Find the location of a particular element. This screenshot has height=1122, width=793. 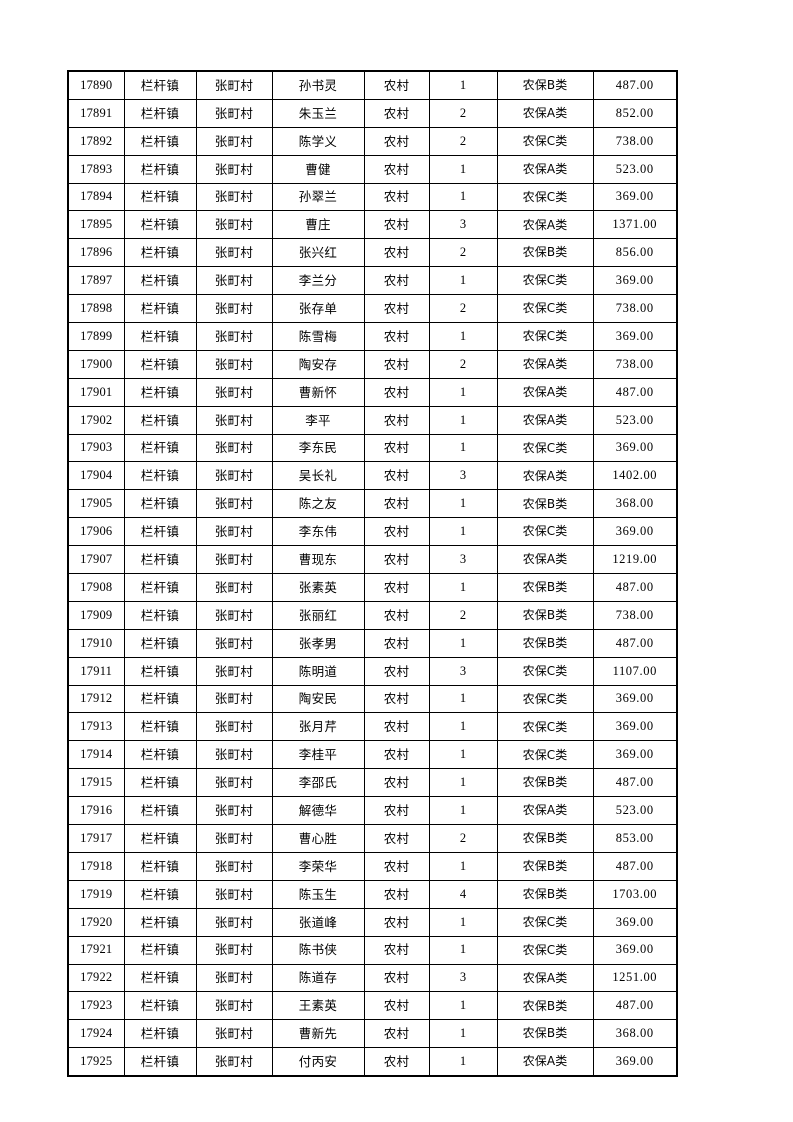

table-row: 17891 栏杆镇 张町村 朱玉兰 农村 2 农保A类 852.00 is located at coordinates (372, 113).